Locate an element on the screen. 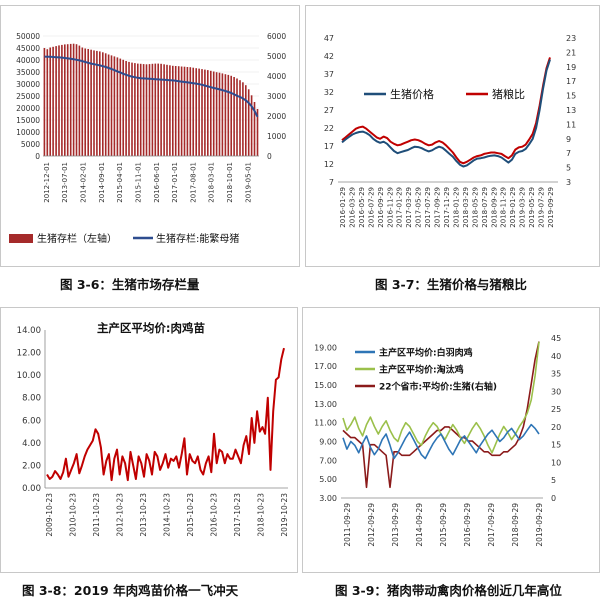 The image size is (600, 612). yleft-tick-1-10: 50000 is located at coordinates (28, 36).